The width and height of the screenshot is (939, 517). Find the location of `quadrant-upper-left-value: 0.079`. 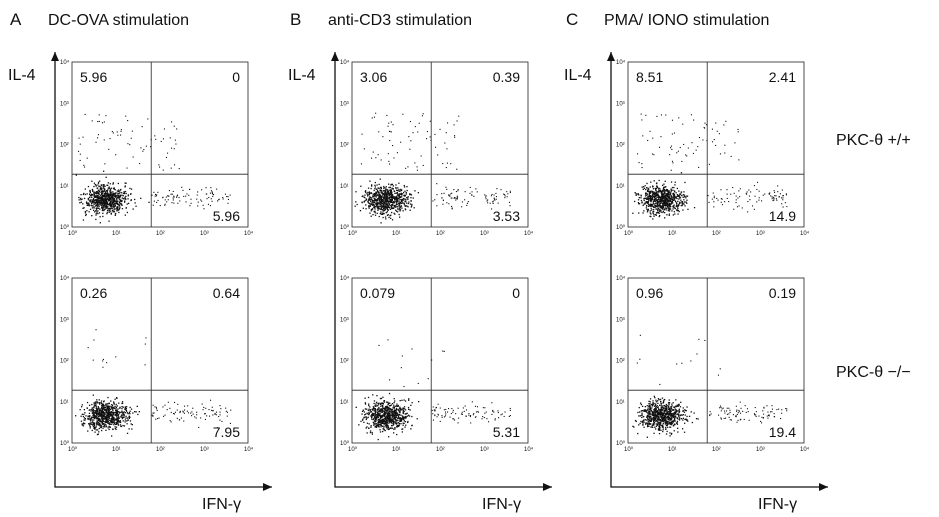

quadrant-upper-left-value: 0.079 is located at coordinates (377, 293).